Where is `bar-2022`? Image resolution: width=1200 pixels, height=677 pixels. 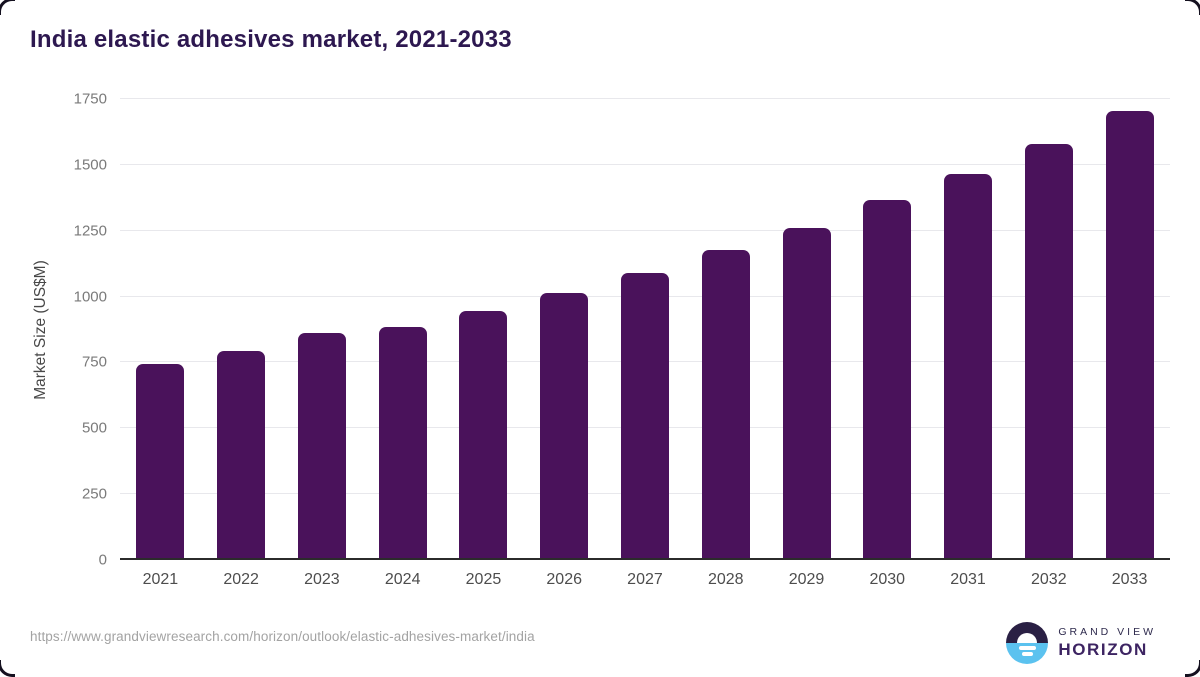 bar-2022 is located at coordinates (241, 455).